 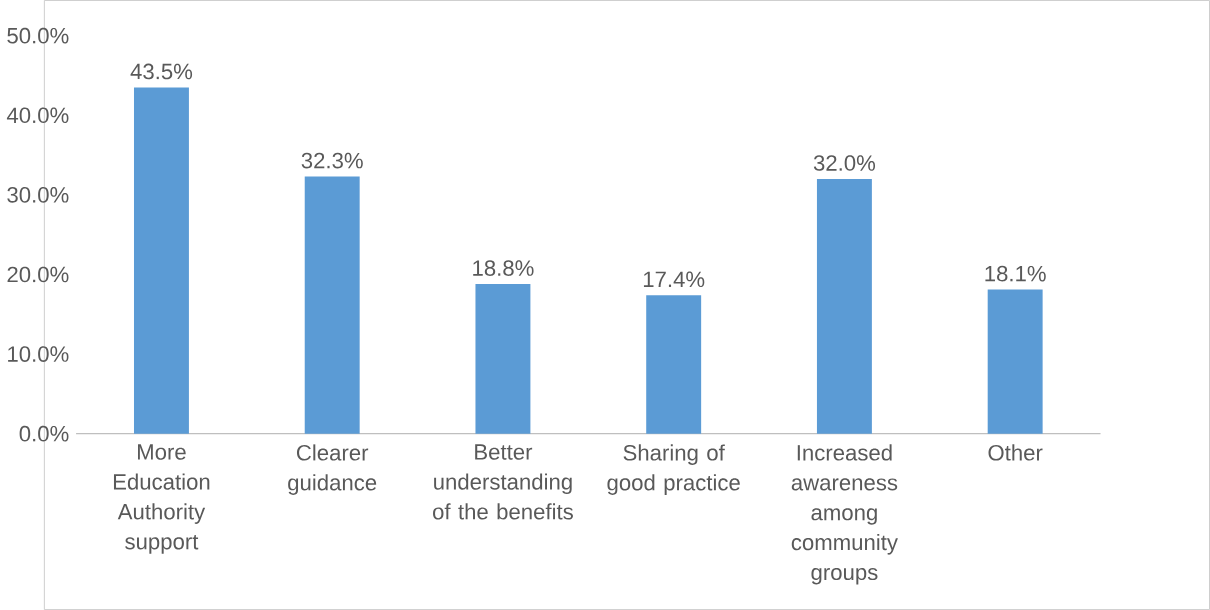 I want to click on data-label: 18.8%, so click(x=503, y=268).